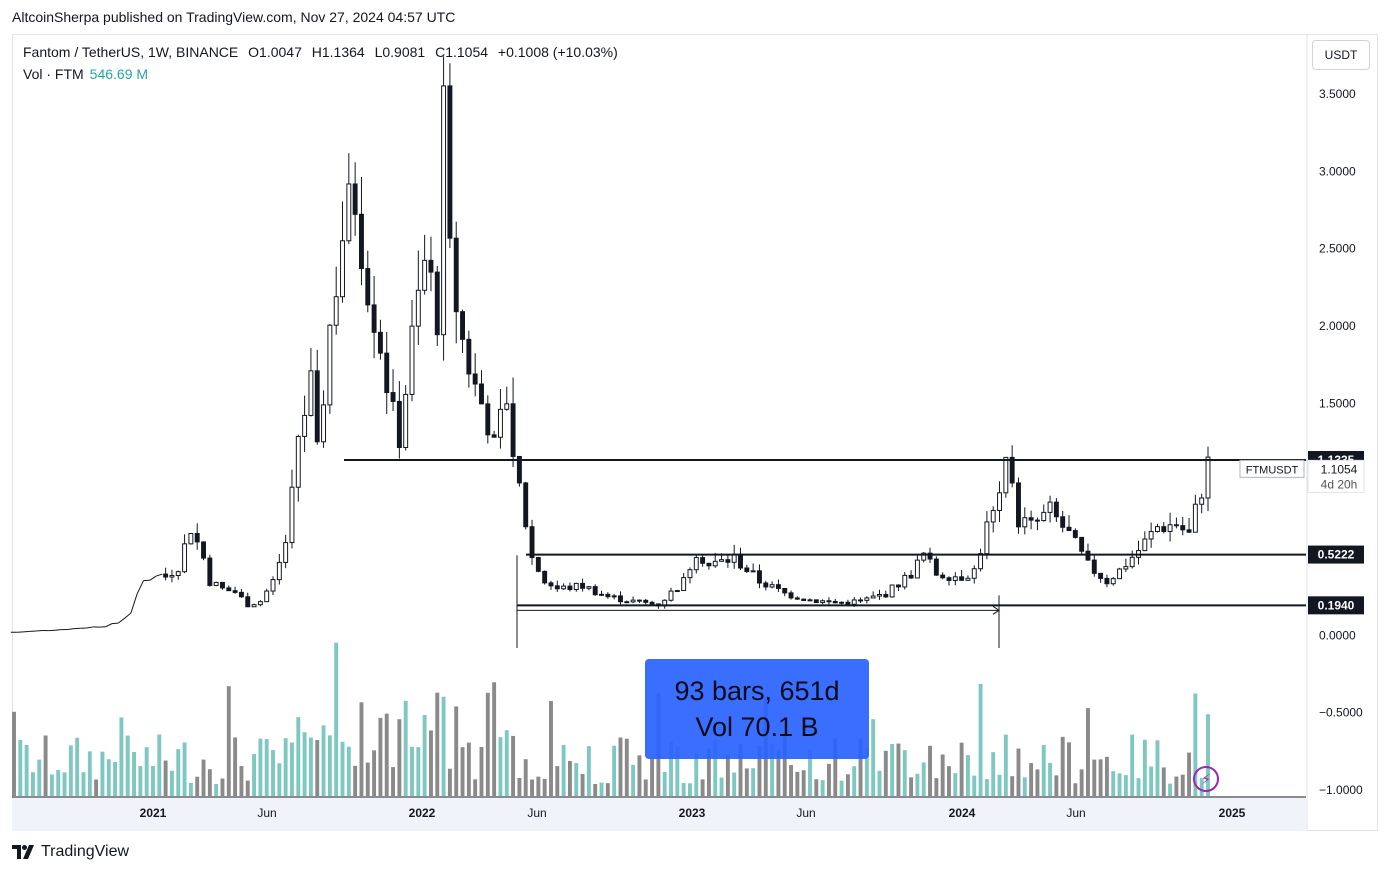  I want to click on symbol-label: Fantom / TetherUS, 1W, BINANCE, so click(131, 52).